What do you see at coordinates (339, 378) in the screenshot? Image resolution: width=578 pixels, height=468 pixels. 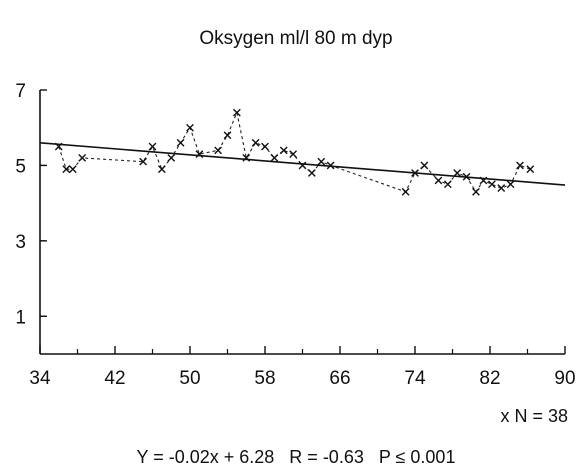 I see `x-tick-label: 66` at bounding box center [339, 378].